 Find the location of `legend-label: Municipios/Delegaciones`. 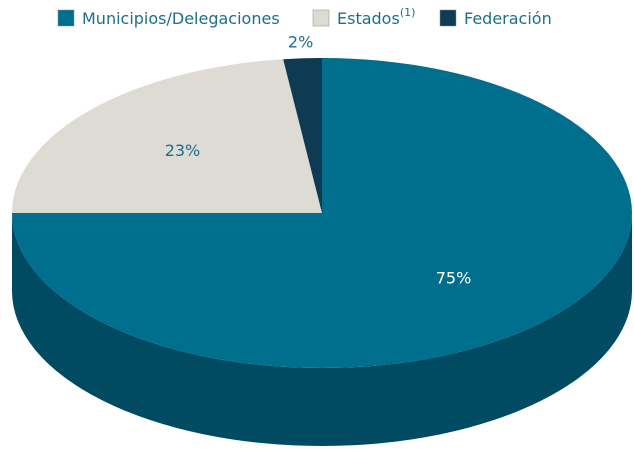

legend-label: Municipios/Delegaciones is located at coordinates (181, 18).